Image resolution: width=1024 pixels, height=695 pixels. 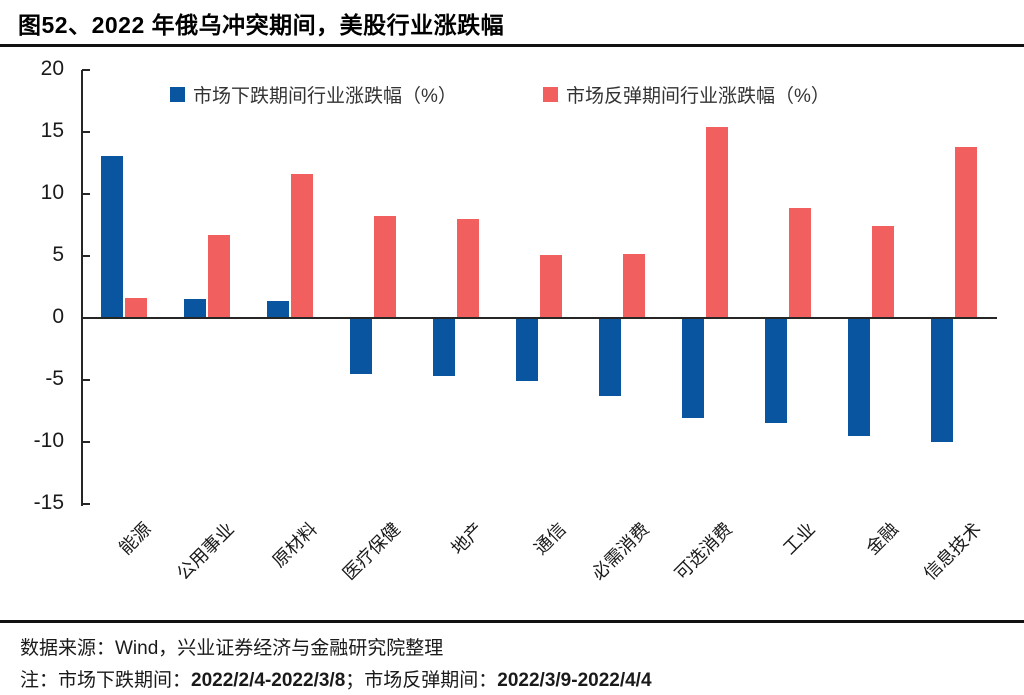 I want to click on y-axis-tick-label: 10, so click(x=52, y=192).